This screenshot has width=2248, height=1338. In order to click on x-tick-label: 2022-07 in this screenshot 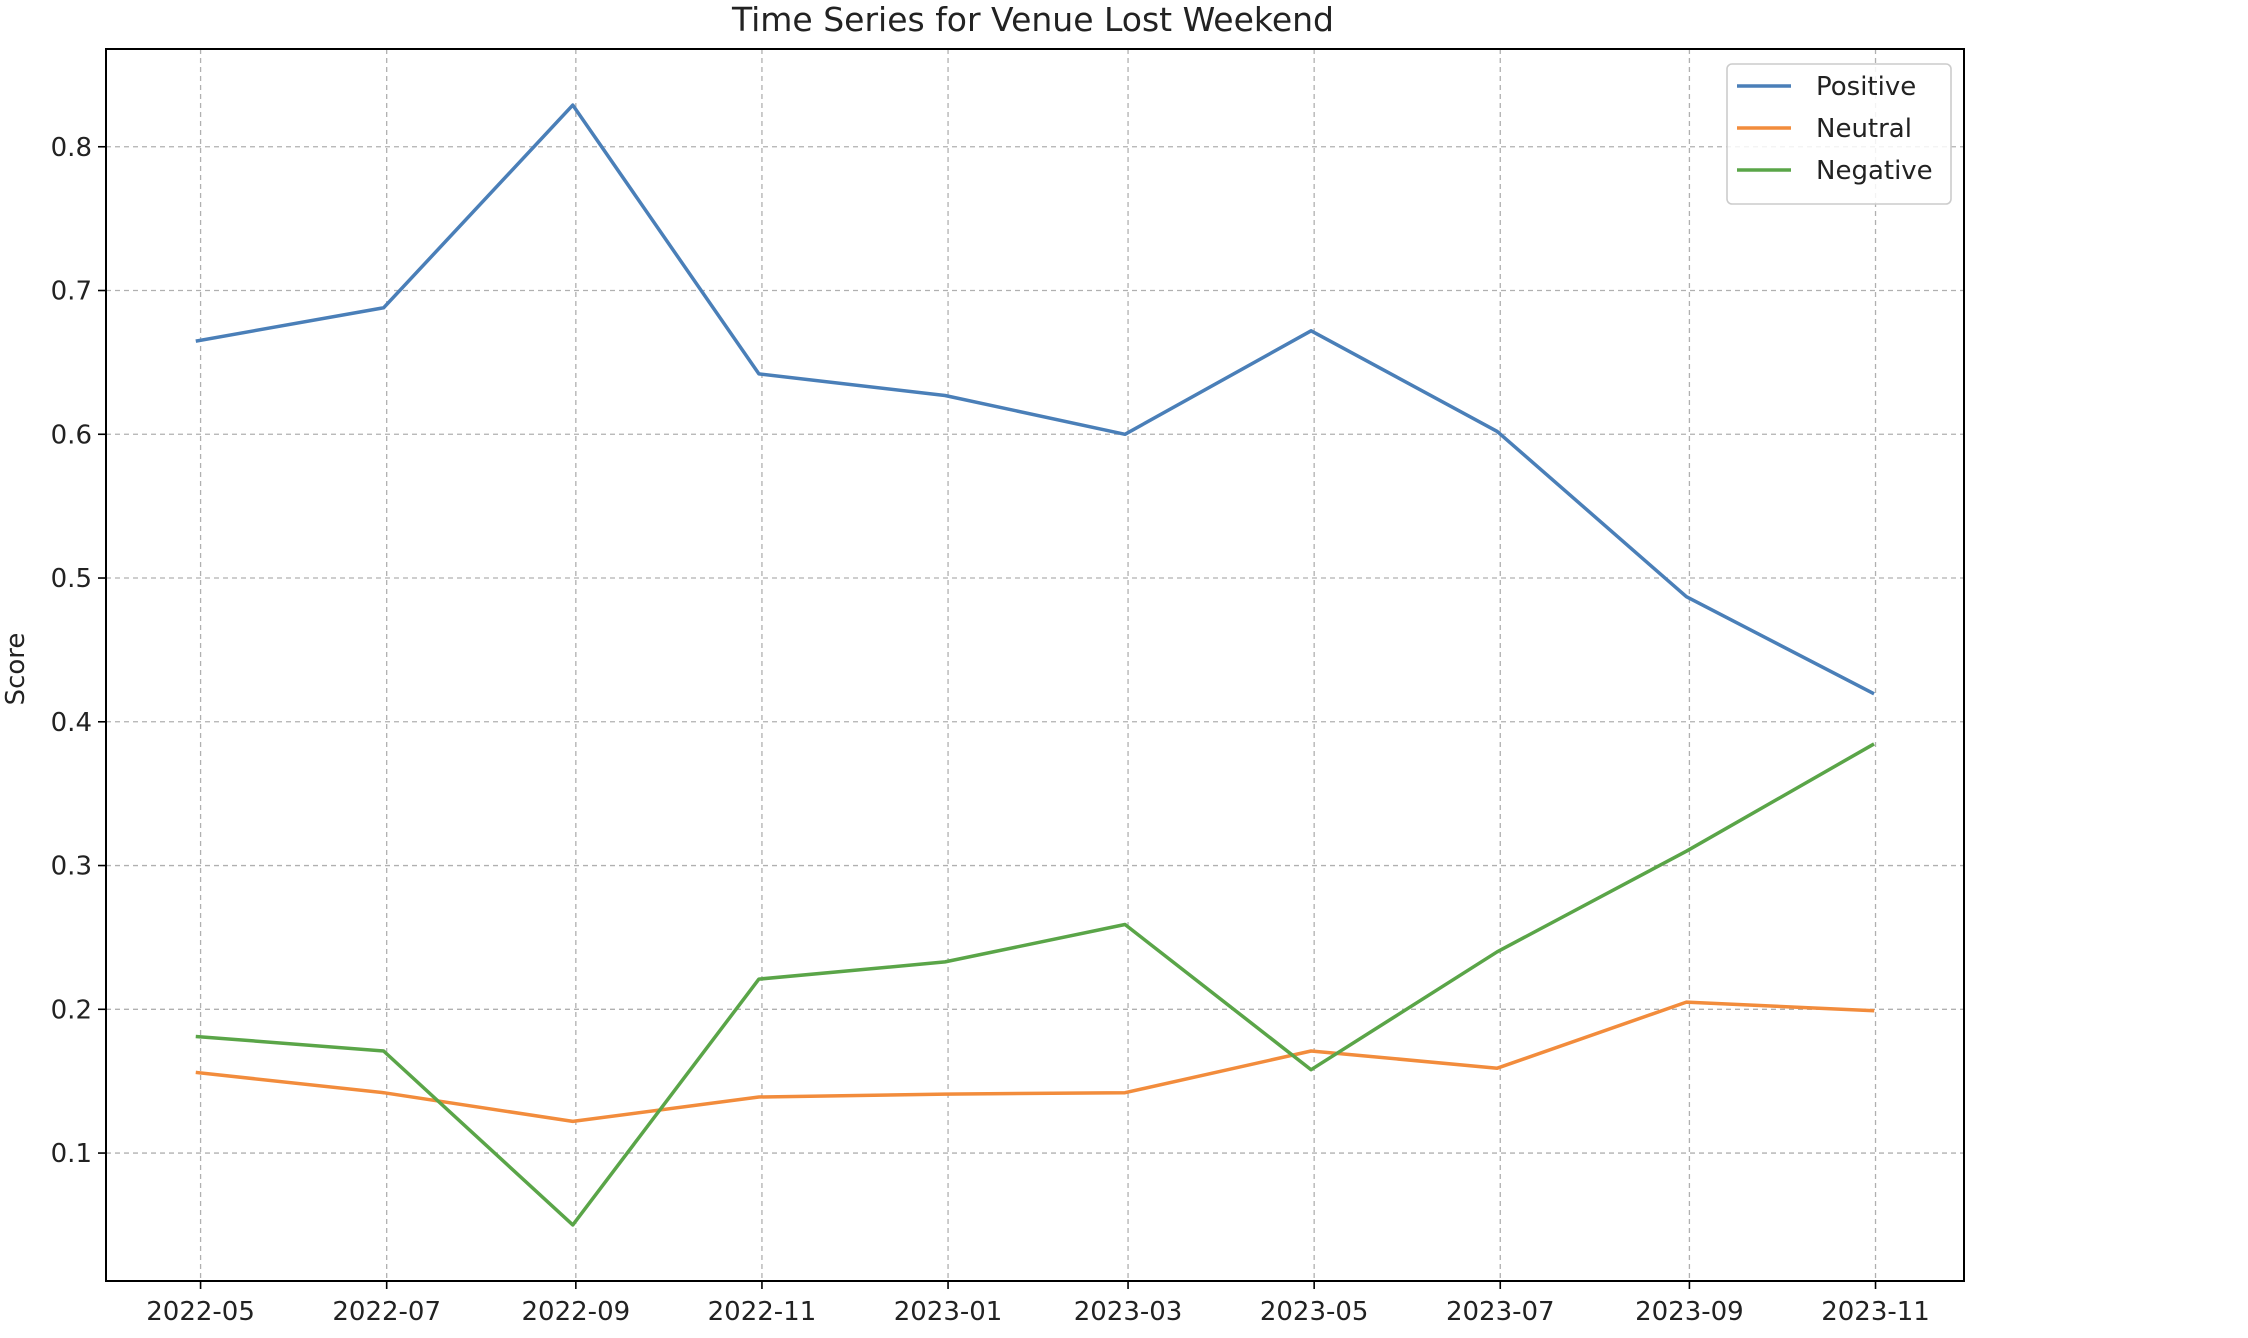, I will do `click(386, 1312)`.